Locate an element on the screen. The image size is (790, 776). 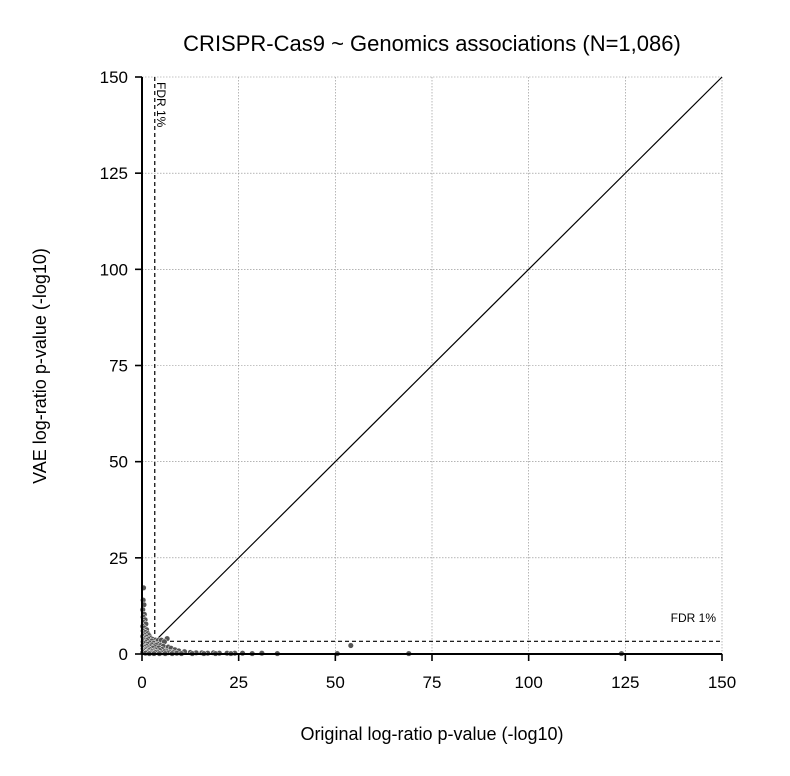
y-axis-label: VAE log-ratio p-value (-log10) is located at coordinates (40, 366).